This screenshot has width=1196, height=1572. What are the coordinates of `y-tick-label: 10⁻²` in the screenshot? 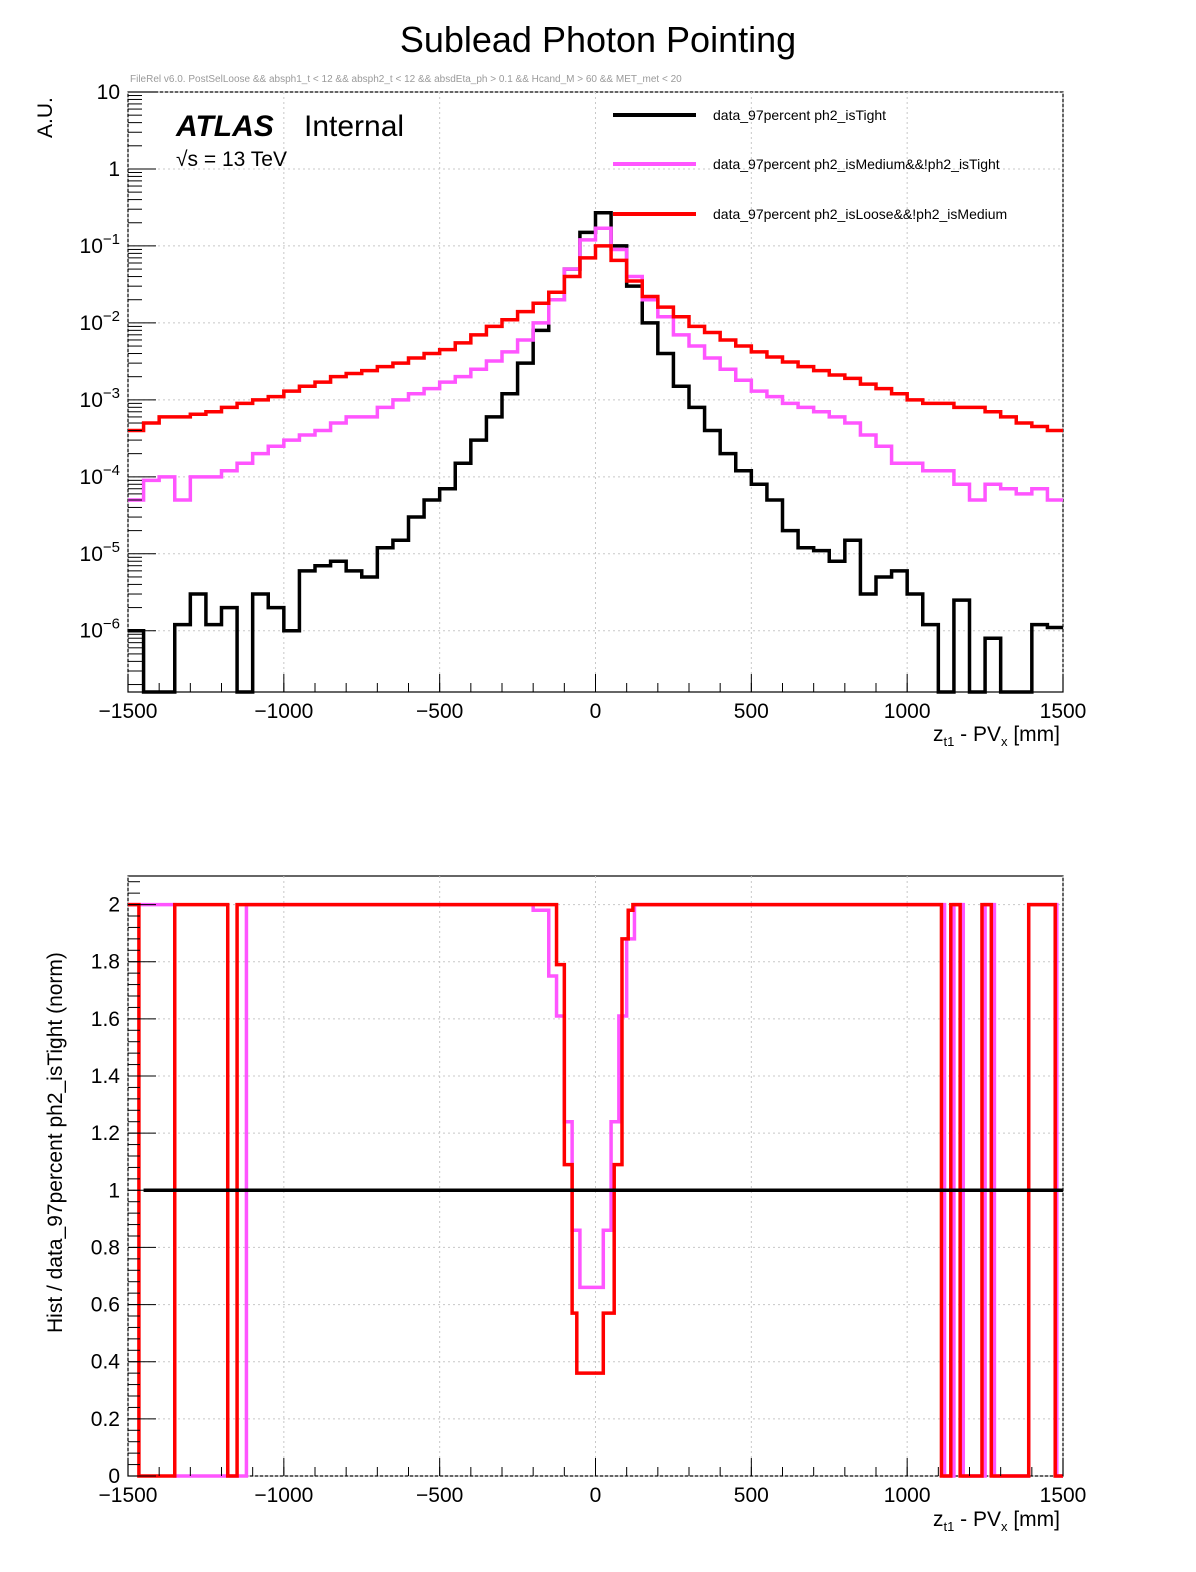 It's located at (100, 321).